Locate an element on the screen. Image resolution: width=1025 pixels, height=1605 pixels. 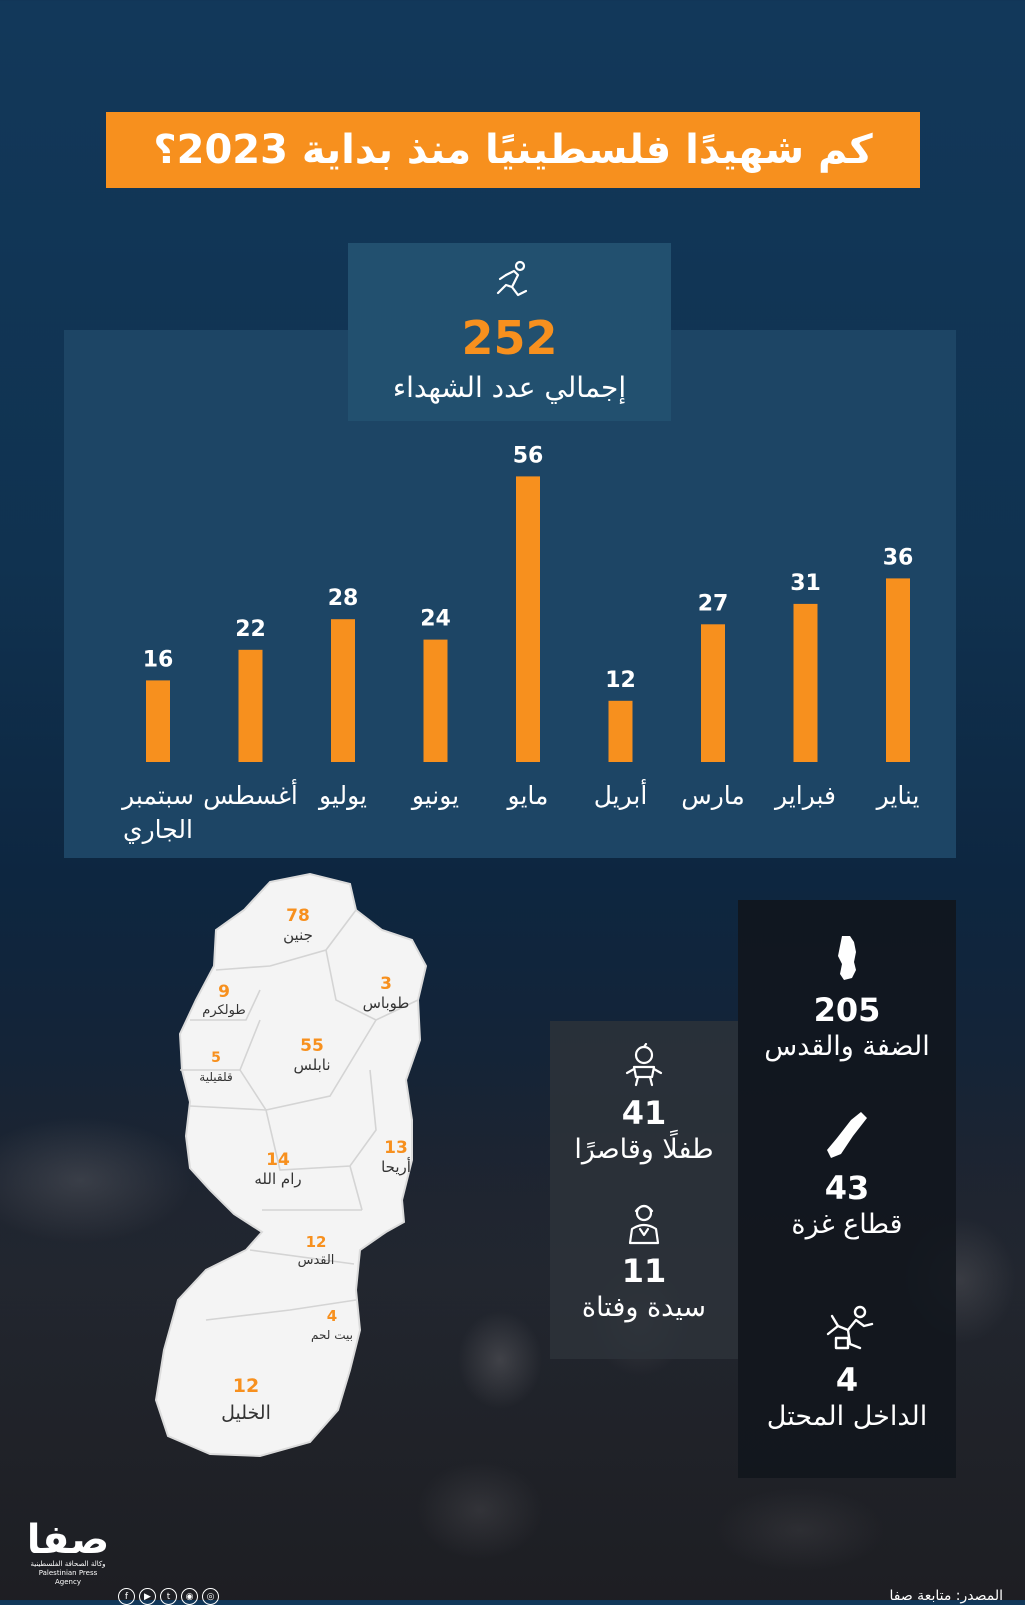
governorate-tubas: 3 طوباس is located at coordinates (386, 993).